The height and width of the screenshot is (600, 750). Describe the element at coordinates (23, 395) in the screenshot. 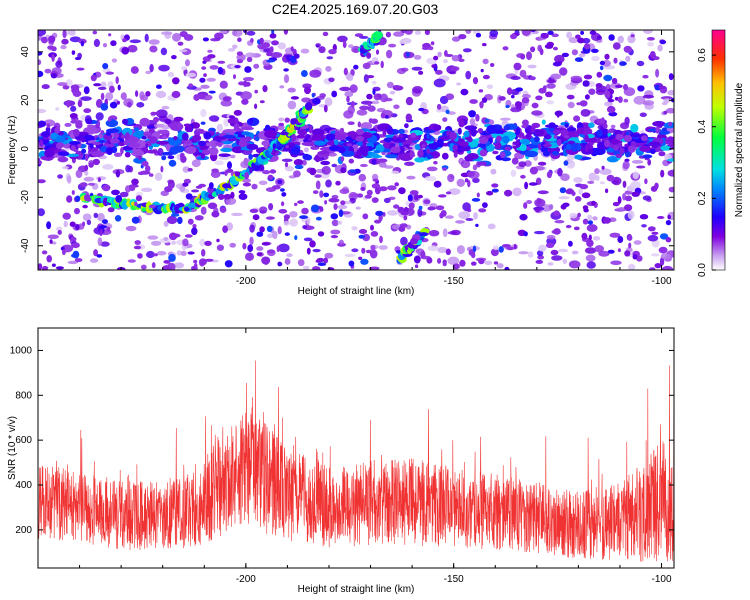

I see `y-tick-label: 800` at that location.